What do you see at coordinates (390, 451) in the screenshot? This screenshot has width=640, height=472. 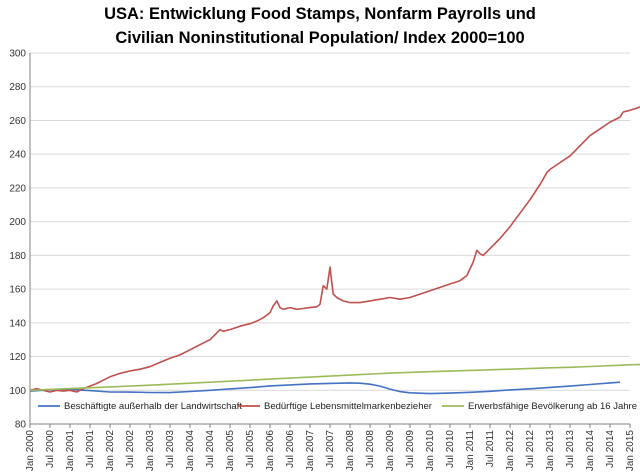 I see `x-tick-label: Jan 2009` at bounding box center [390, 451].